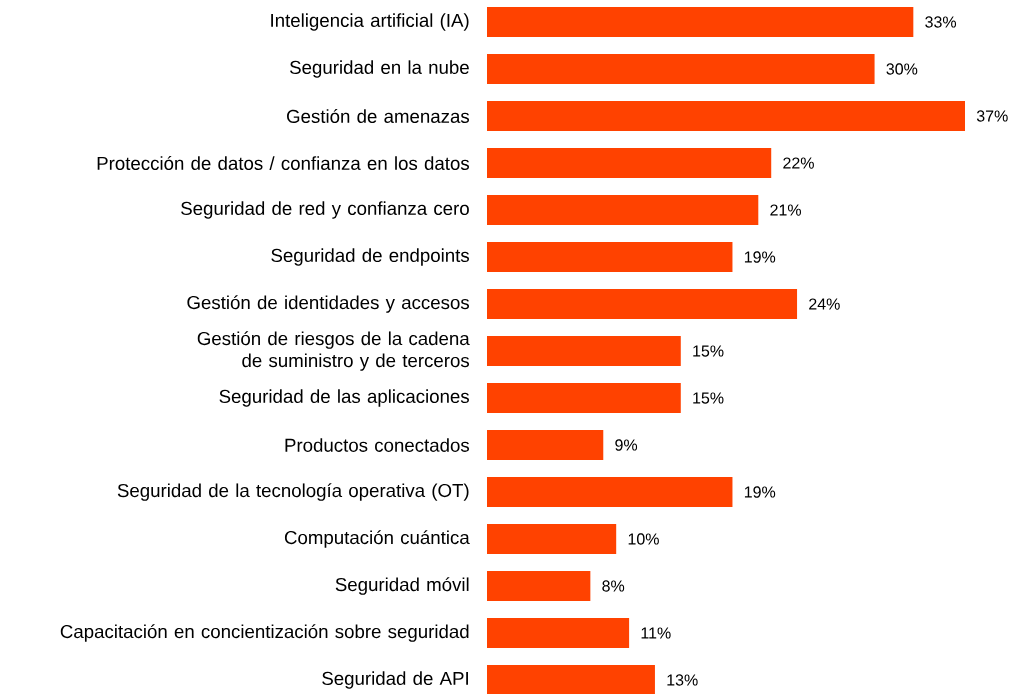 Image resolution: width=1013 pixels, height=694 pixels. I want to click on y-tick-label: Seguridad de la tecnología operativa (OT), so click(293, 492).